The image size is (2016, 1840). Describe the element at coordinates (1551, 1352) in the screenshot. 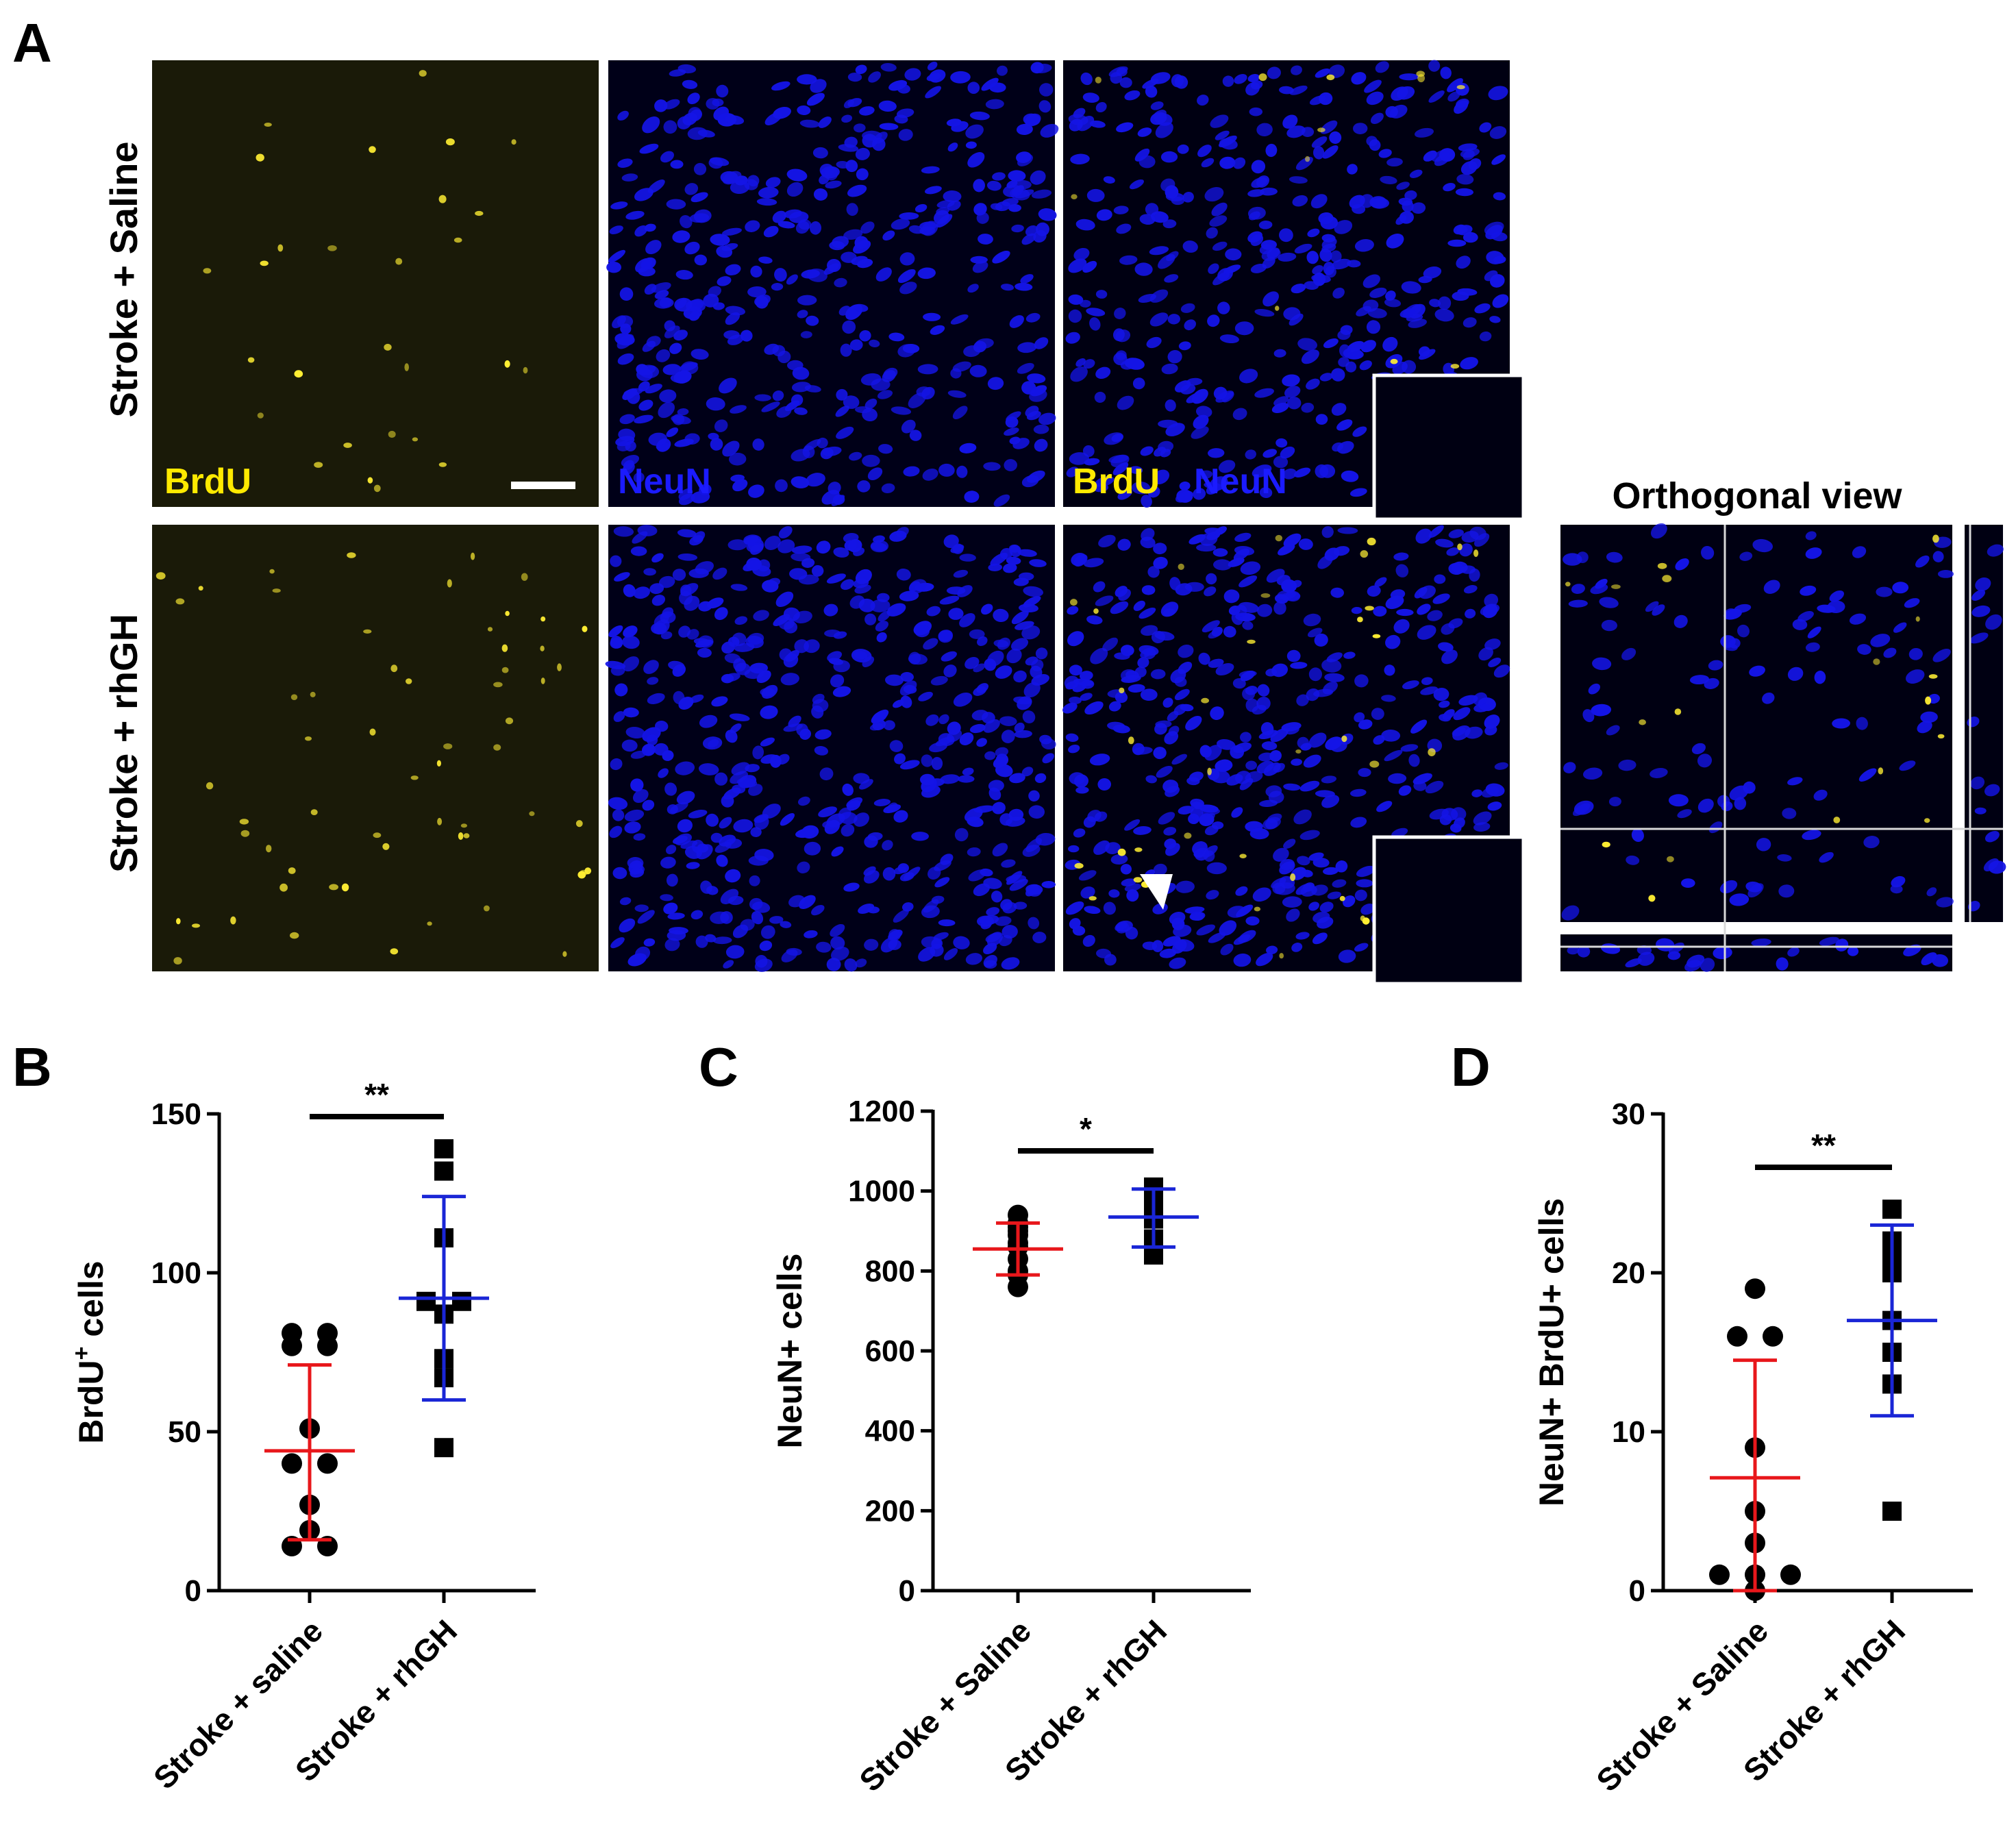

I see `y-axis-label: NeuN+ BrdU+ cells` at that location.